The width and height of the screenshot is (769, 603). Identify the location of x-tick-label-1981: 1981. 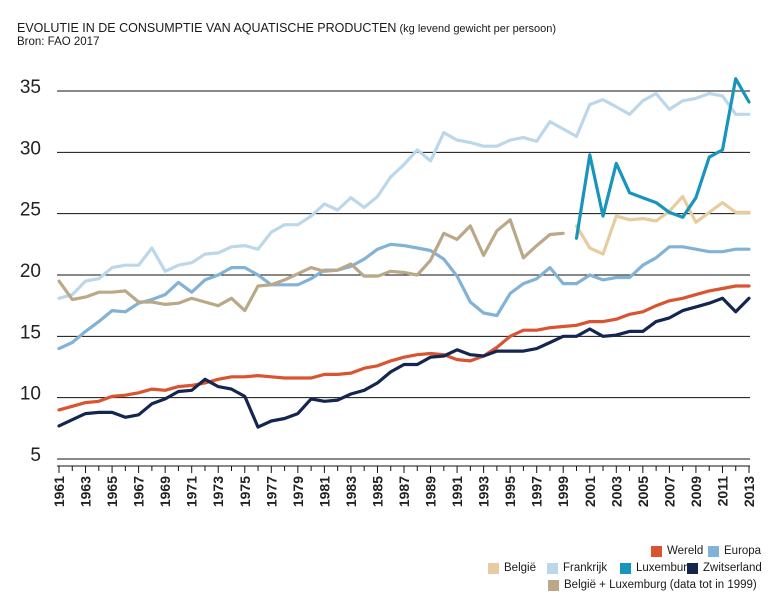
(324, 491).